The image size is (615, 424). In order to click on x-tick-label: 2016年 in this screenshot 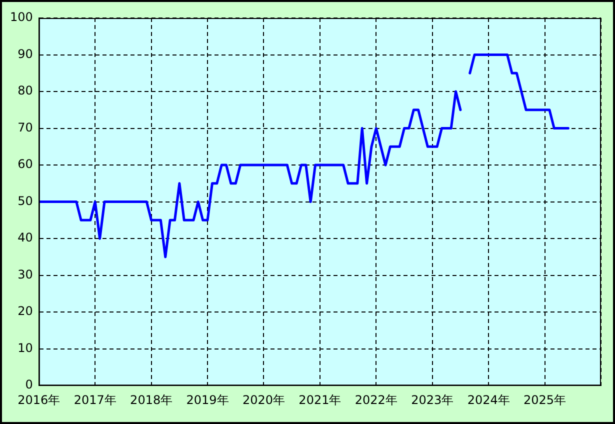, I will do `click(39, 399)`.